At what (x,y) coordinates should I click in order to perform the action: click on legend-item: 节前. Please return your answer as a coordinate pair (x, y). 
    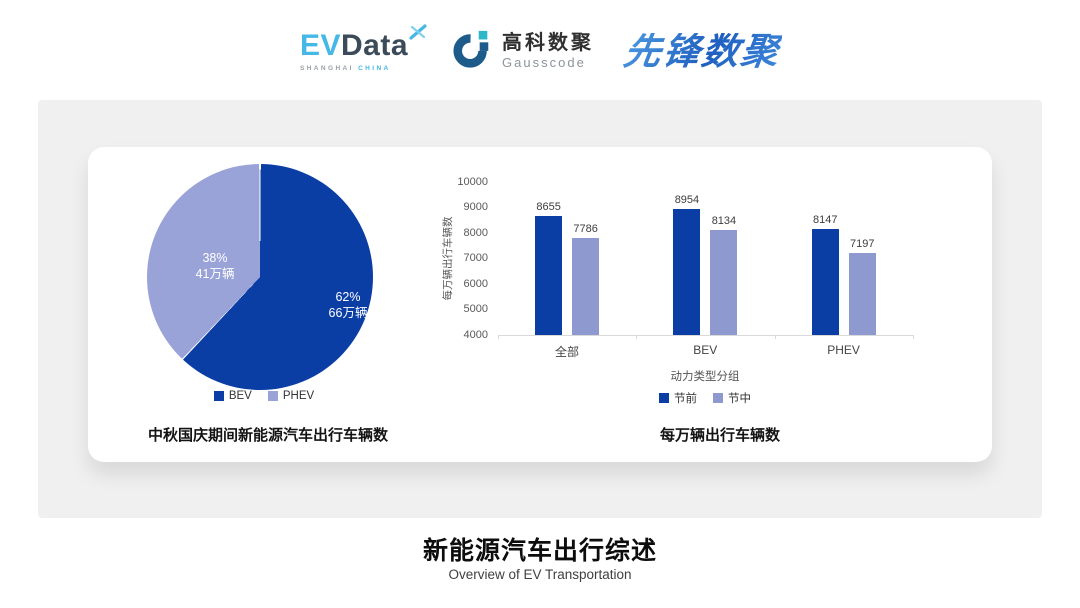
    Looking at the image, I should click on (678, 398).